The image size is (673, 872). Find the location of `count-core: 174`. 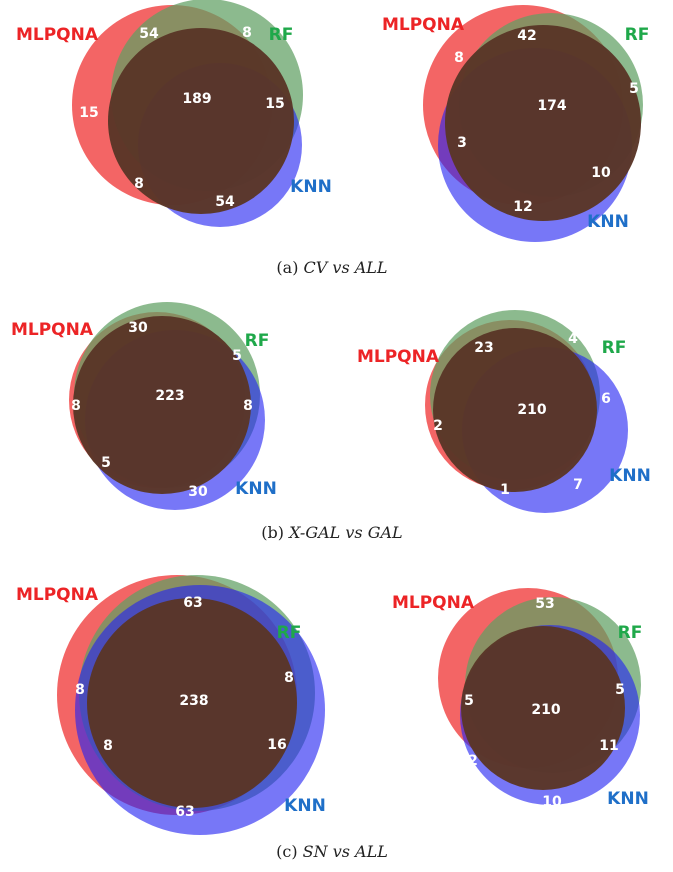

count-core: 174 is located at coordinates (551, 106).